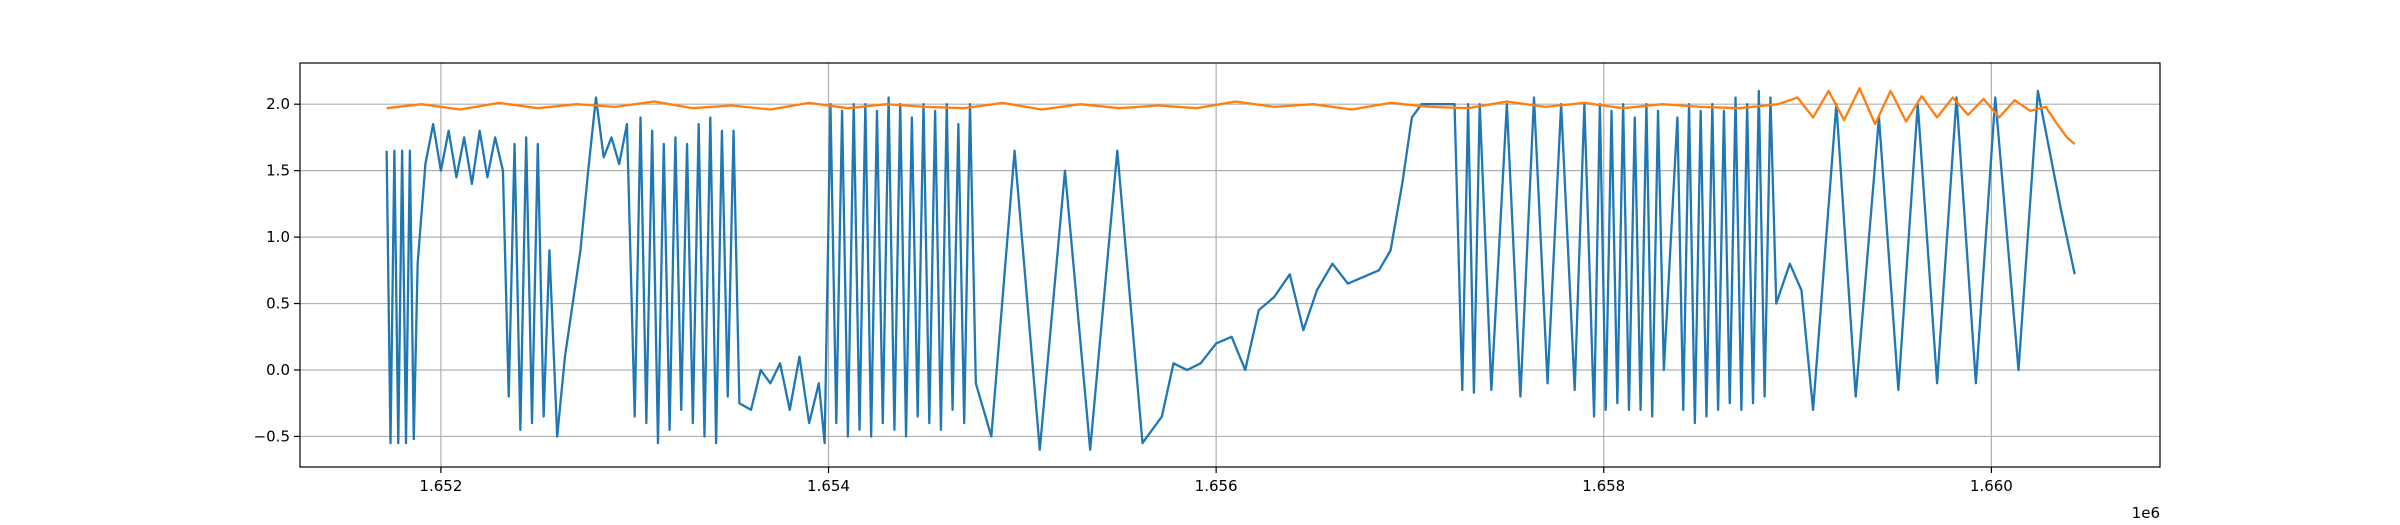 The height and width of the screenshot is (525, 2400). Describe the element at coordinates (272, 436) in the screenshot. I see `y-tick-label: −0.5` at that location.